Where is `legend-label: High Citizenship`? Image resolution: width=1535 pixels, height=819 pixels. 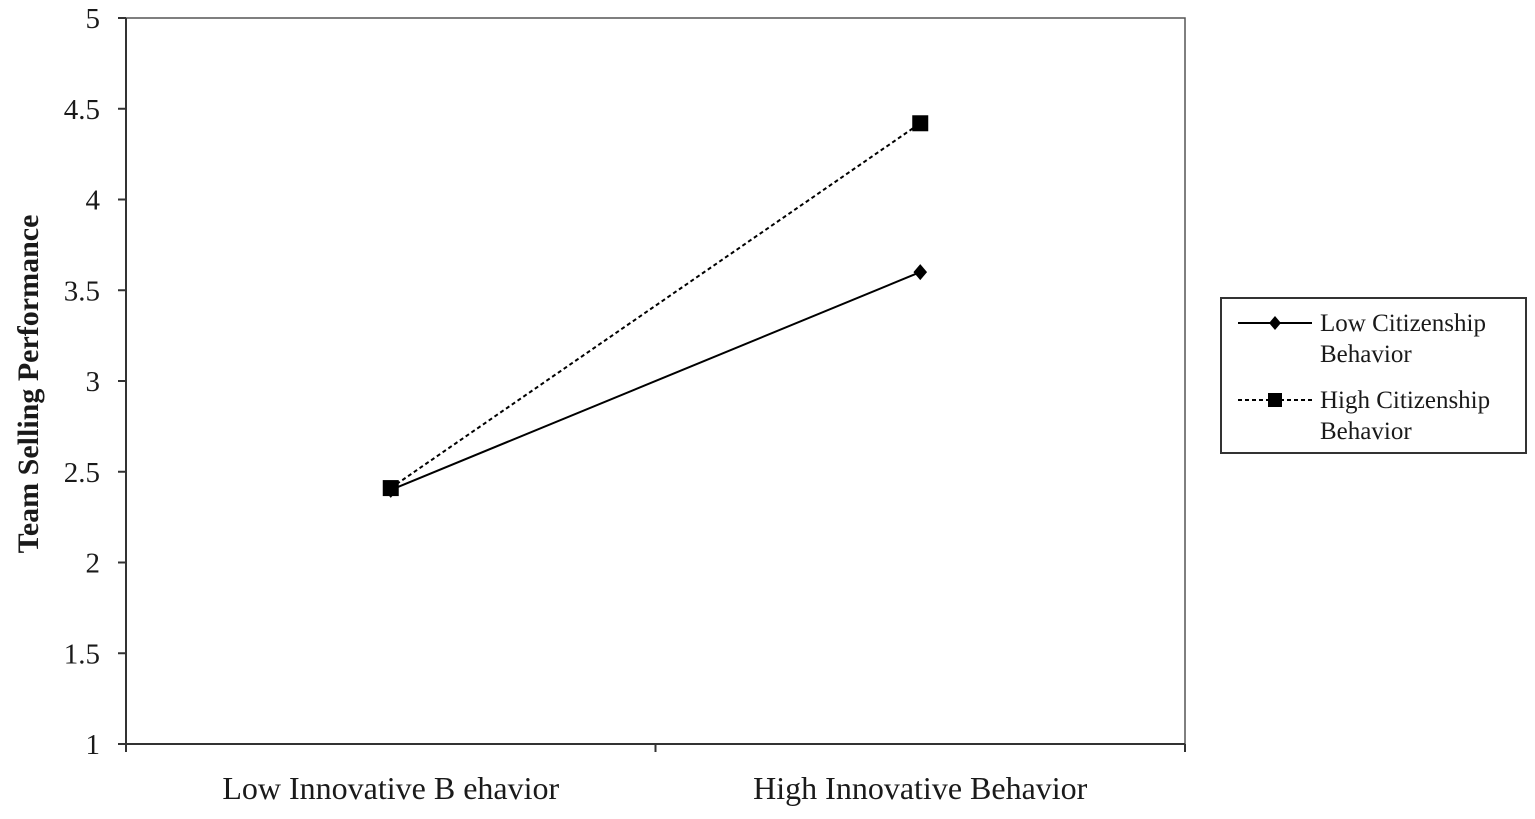 legend-label: High Citizenship is located at coordinates (1405, 400).